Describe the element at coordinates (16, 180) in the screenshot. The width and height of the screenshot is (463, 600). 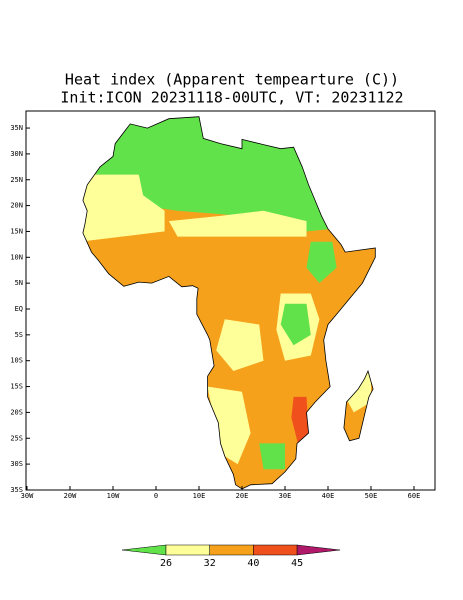
I see `lat-label: 25N` at that location.